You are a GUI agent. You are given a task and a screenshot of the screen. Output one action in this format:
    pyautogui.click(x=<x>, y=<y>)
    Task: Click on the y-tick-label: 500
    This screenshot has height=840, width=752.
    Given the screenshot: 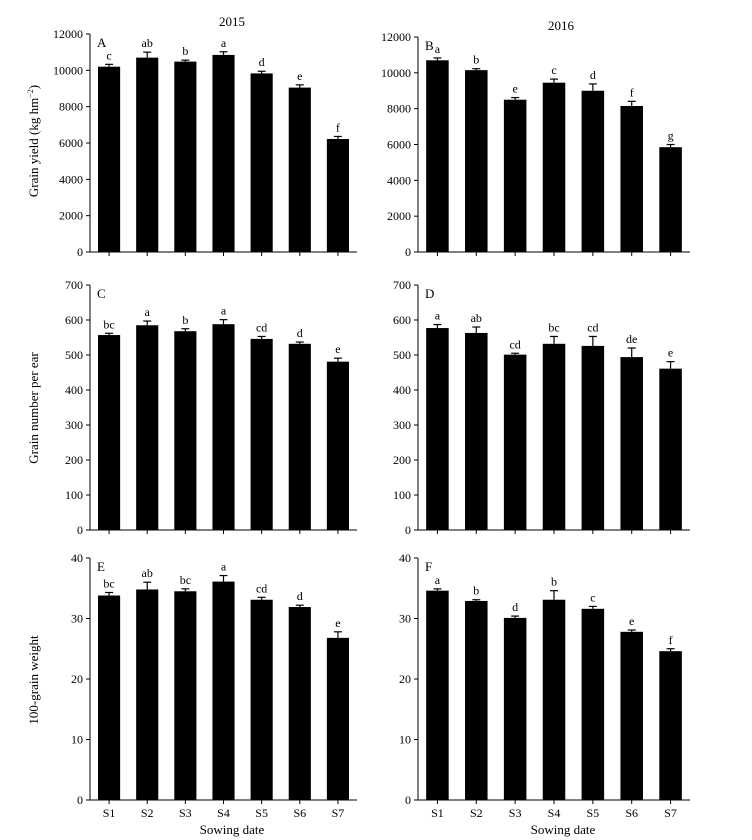 What is the action you would take?
    pyautogui.click(x=402, y=355)
    